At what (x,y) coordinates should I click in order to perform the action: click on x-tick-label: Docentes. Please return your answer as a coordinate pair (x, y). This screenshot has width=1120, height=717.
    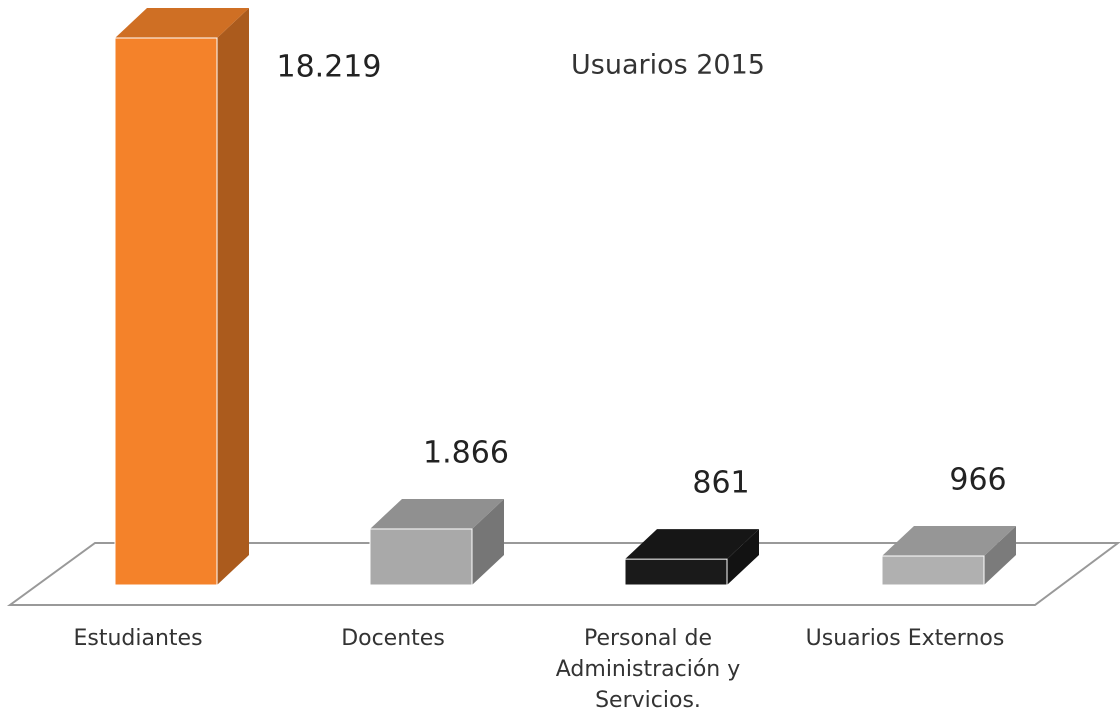
    Looking at the image, I should click on (393, 638).